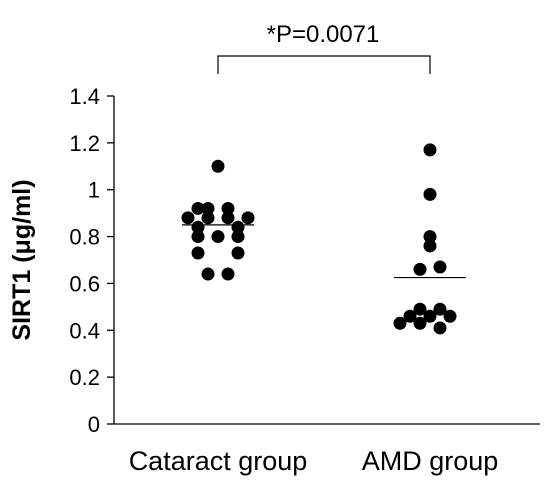  What do you see at coordinates (84, 330) in the screenshot?
I see `y-tick-label: 0.4` at bounding box center [84, 330].